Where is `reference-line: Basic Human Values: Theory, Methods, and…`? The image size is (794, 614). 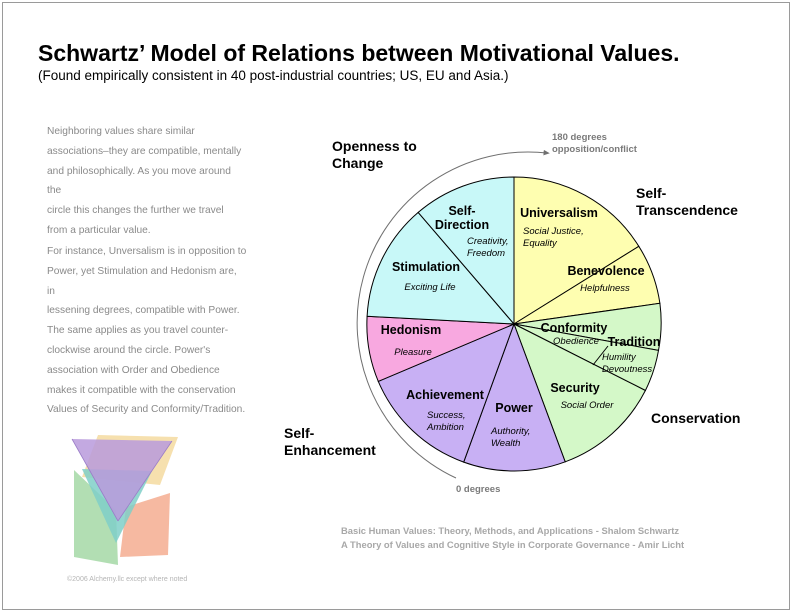 reference-line: Basic Human Values: Theory, Methods, and… is located at coordinates (510, 530).